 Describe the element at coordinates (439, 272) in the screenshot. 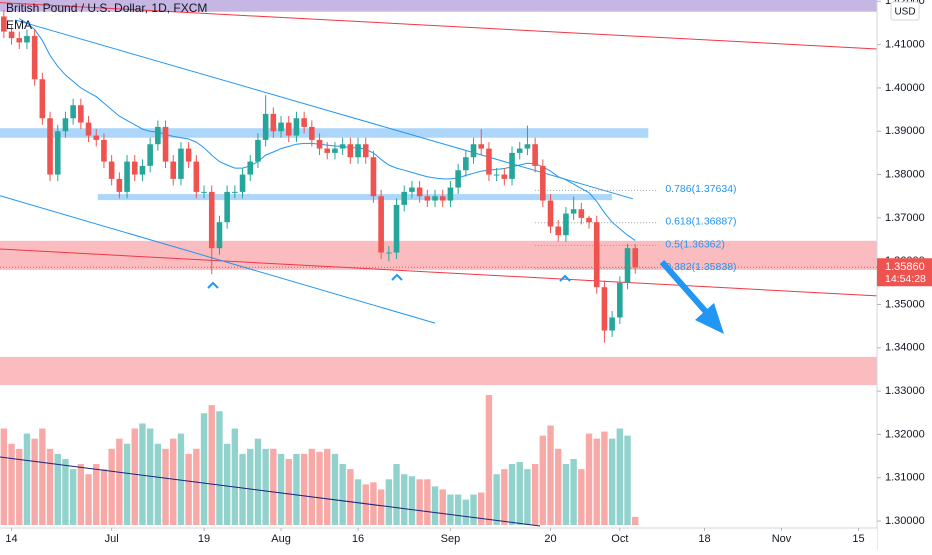

I see `trendline` at that location.